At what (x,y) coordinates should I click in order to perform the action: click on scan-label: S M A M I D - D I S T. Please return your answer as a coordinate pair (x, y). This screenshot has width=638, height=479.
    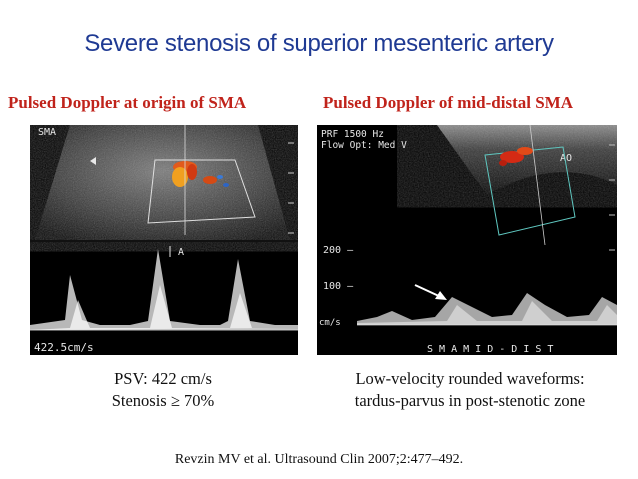
    Looking at the image, I should click on (490, 349).